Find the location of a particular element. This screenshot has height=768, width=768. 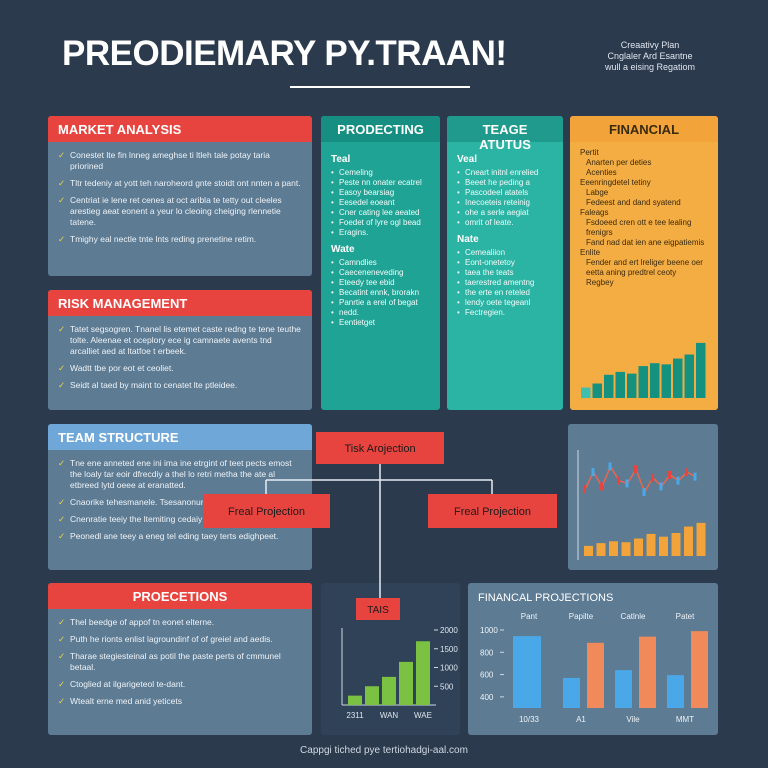

section-item: nedd. is located at coordinates (380, 313).